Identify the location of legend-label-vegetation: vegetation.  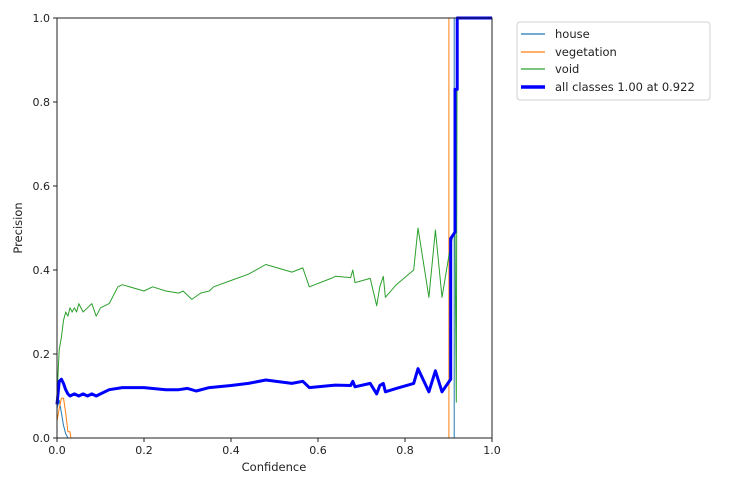
(586, 52).